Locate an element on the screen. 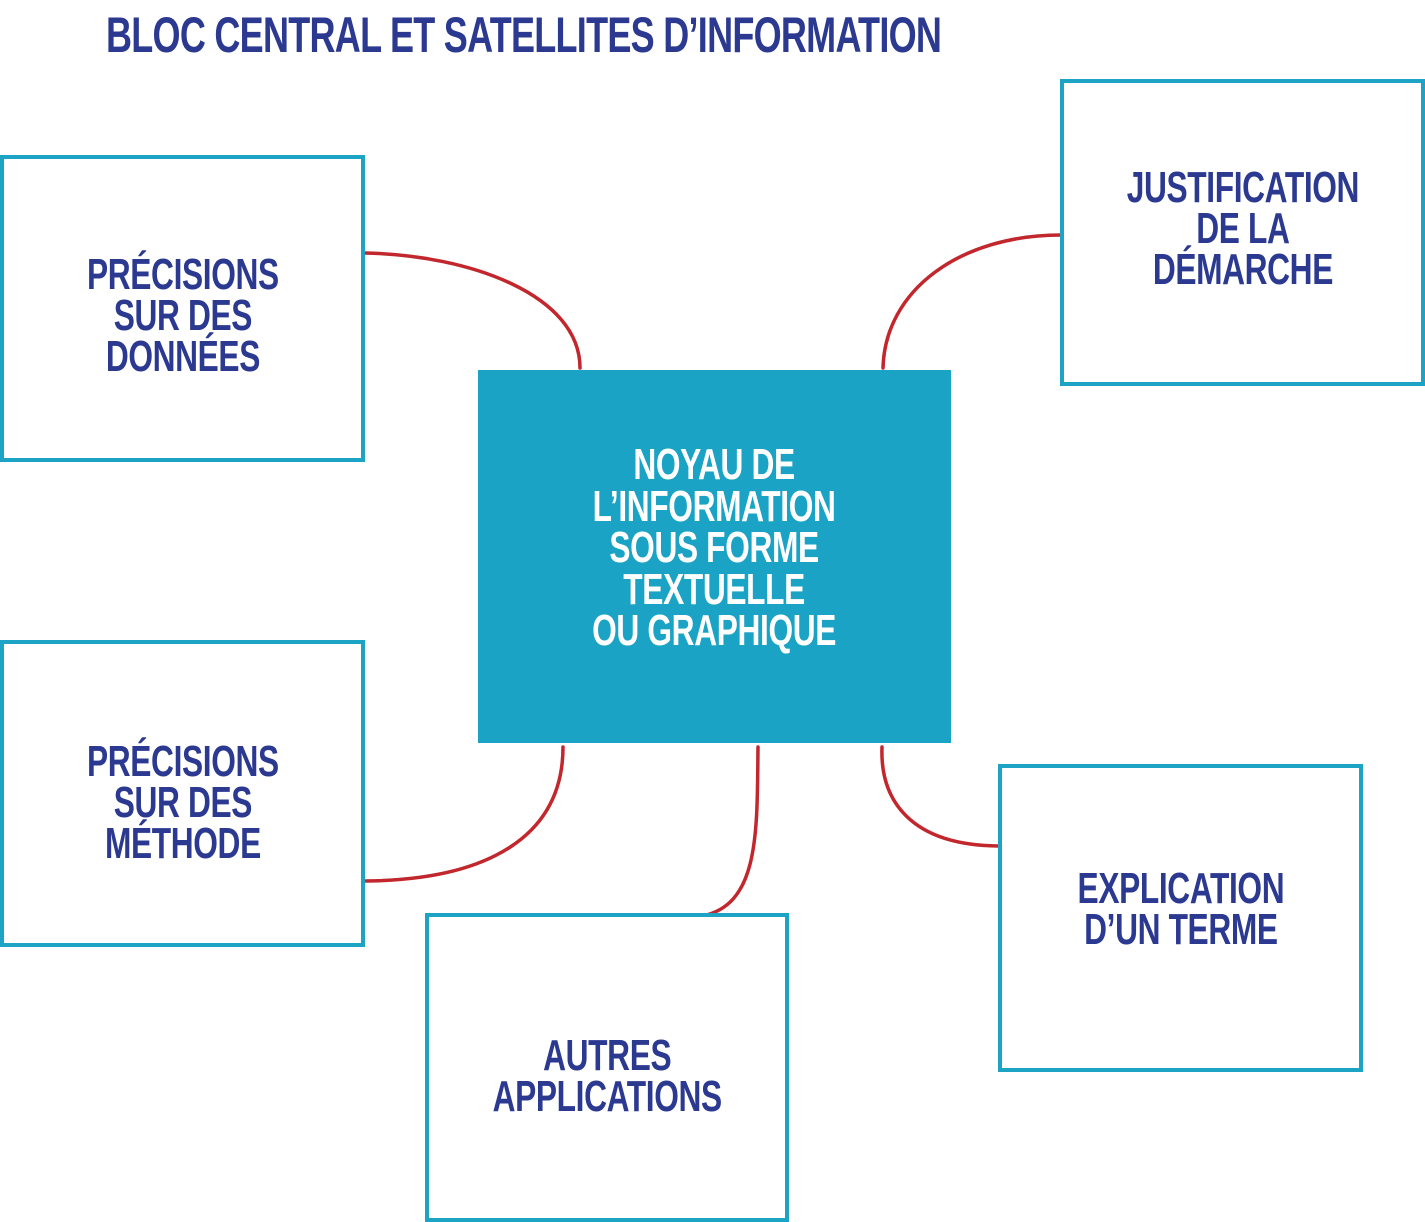 The width and height of the screenshot is (1425, 1222). satellite-precisions-donnees-label: PRÉCISIONS SUR DES DONNÉES is located at coordinates (182, 315).